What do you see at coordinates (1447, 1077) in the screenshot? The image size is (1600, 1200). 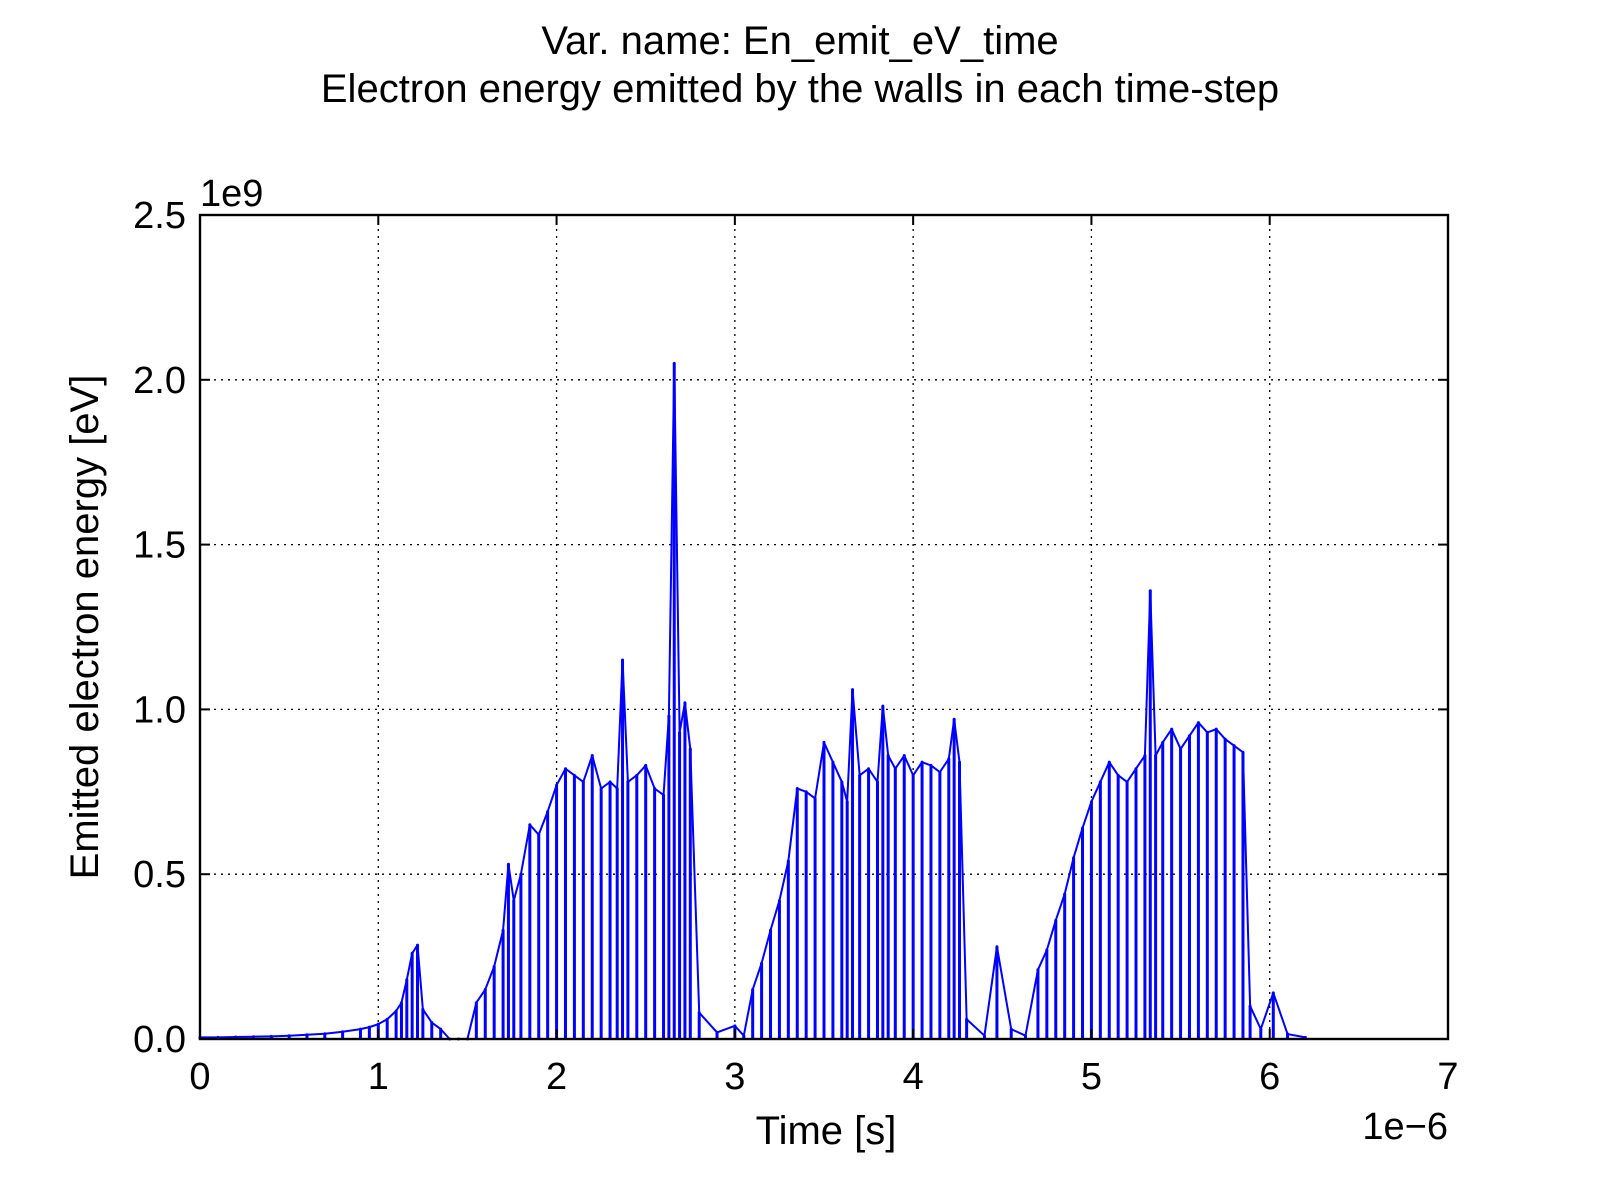 I see `x-tick-label: 7` at bounding box center [1447, 1077].